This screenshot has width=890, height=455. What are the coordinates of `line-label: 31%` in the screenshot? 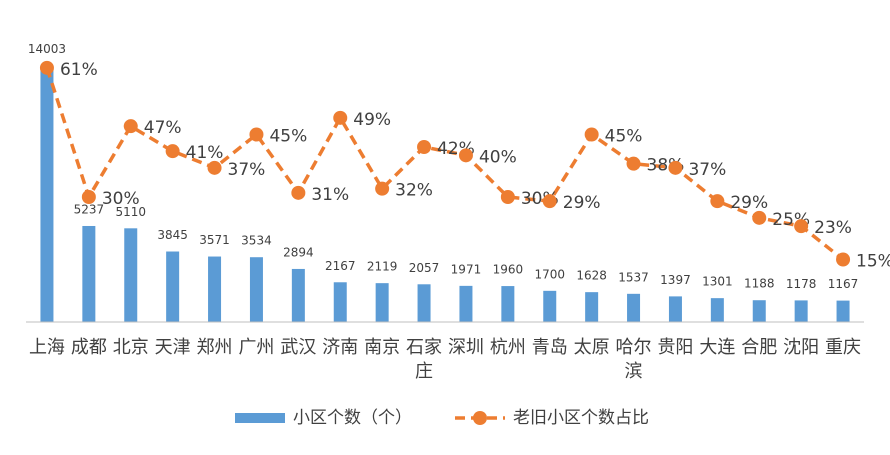 It's located at (330, 195).